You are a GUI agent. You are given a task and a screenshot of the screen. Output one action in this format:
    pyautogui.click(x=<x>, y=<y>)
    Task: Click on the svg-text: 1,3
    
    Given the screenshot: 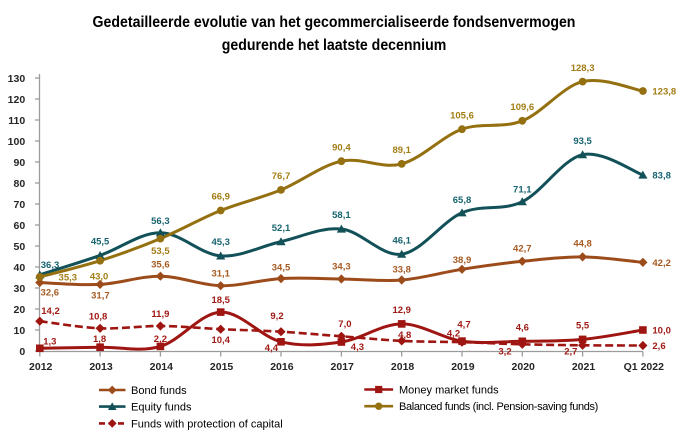 What is the action you would take?
    pyautogui.click(x=49, y=342)
    